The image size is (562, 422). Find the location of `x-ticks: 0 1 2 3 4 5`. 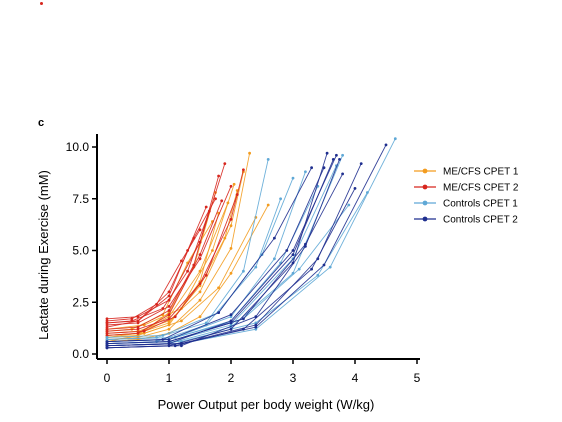

x-ticks: 0 1 2 3 4 5 is located at coordinates (262, 372).